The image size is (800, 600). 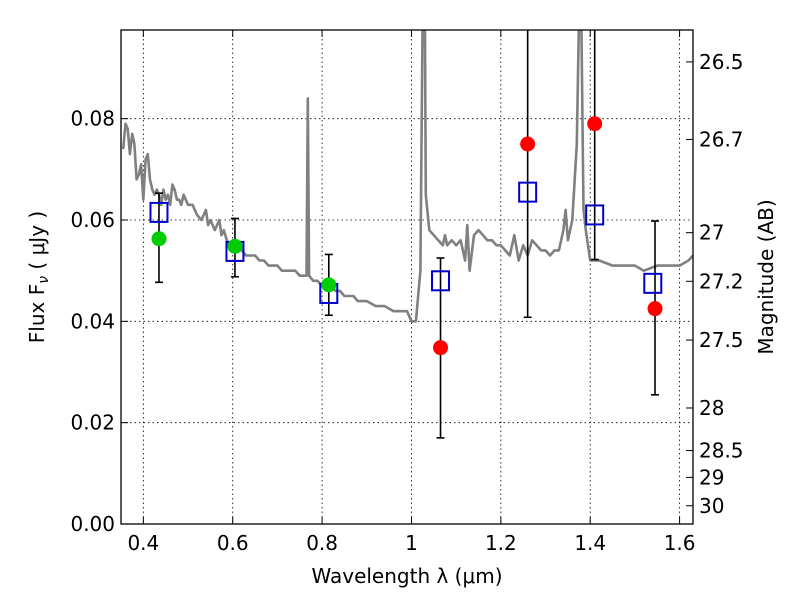 I want to click on y2-tick-label: 28.5, so click(x=721, y=451).